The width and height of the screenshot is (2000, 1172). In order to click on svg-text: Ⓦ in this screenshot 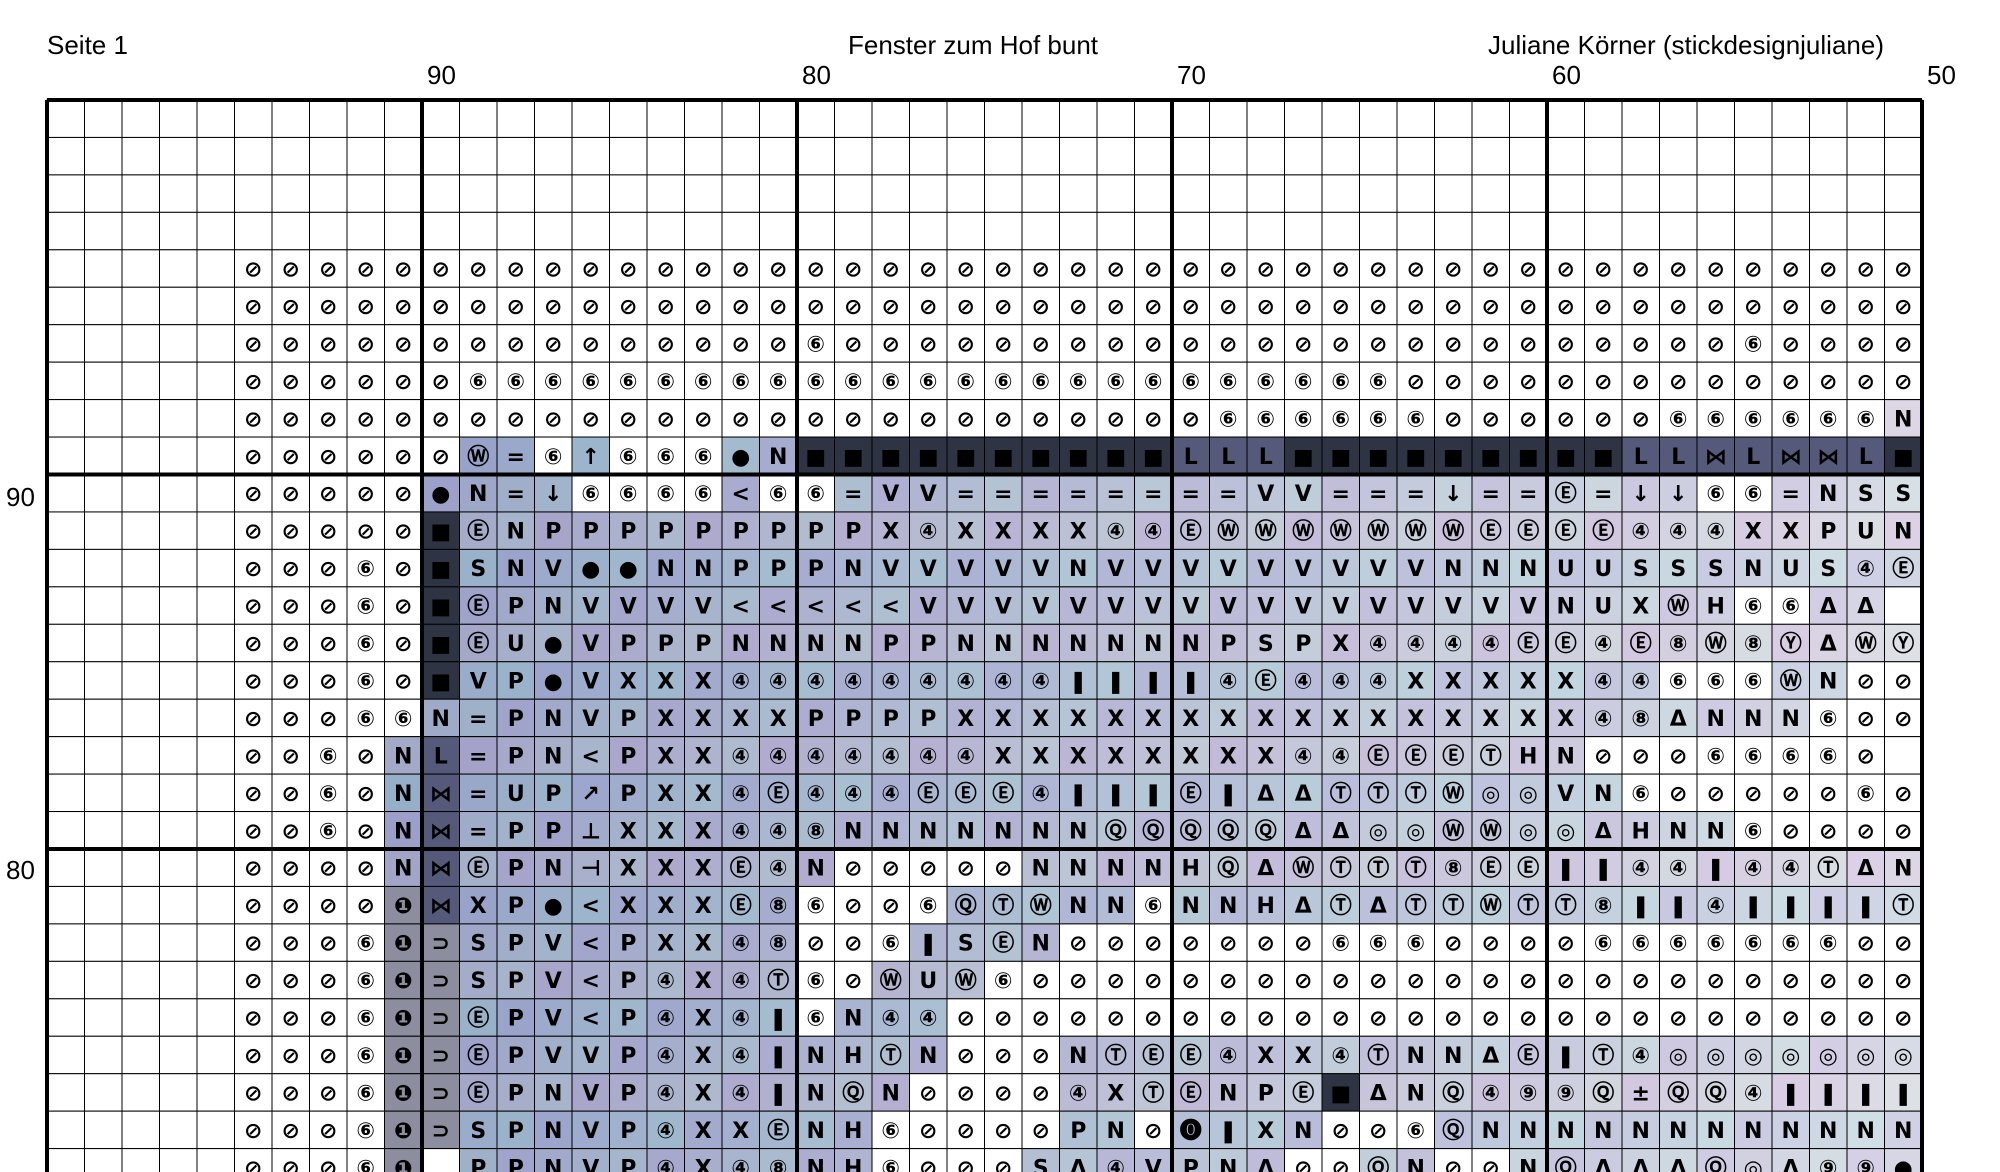, I will do `click(891, 981)`.